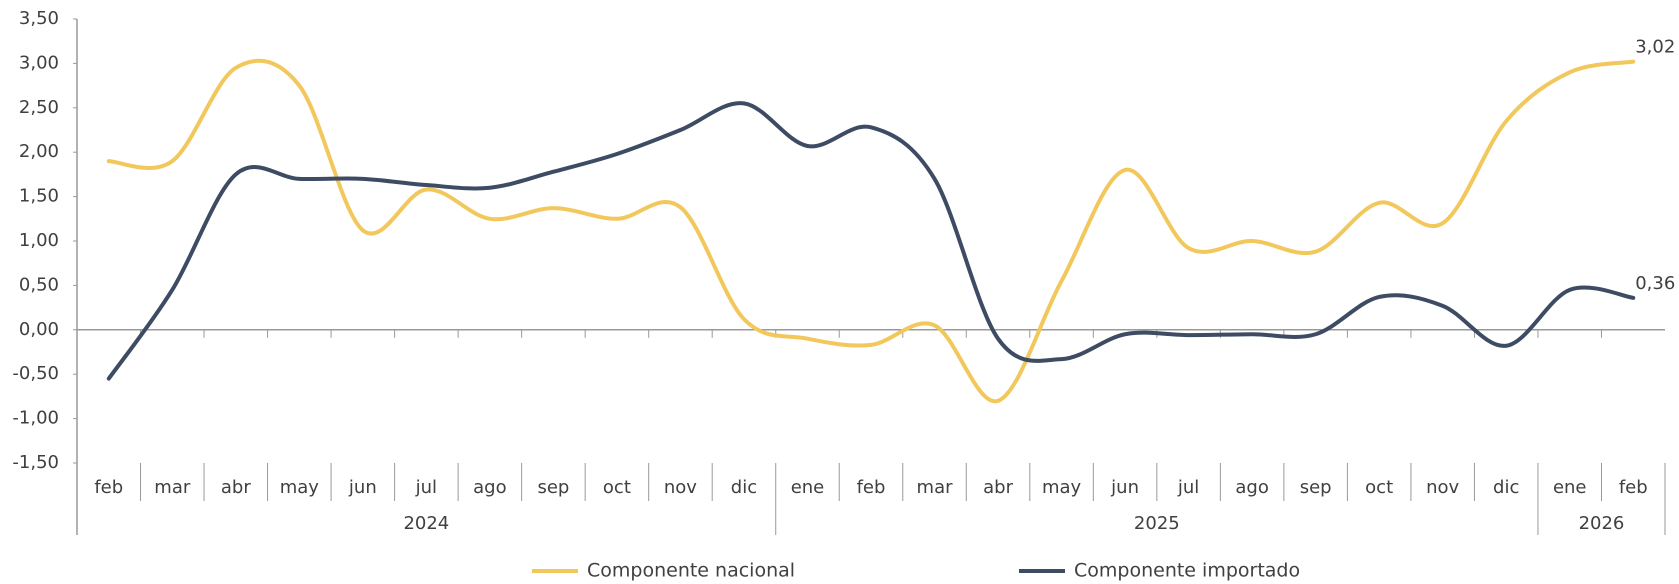  What do you see at coordinates (1187, 571) in the screenshot?
I see `legend-label: Componente importado` at bounding box center [1187, 571].